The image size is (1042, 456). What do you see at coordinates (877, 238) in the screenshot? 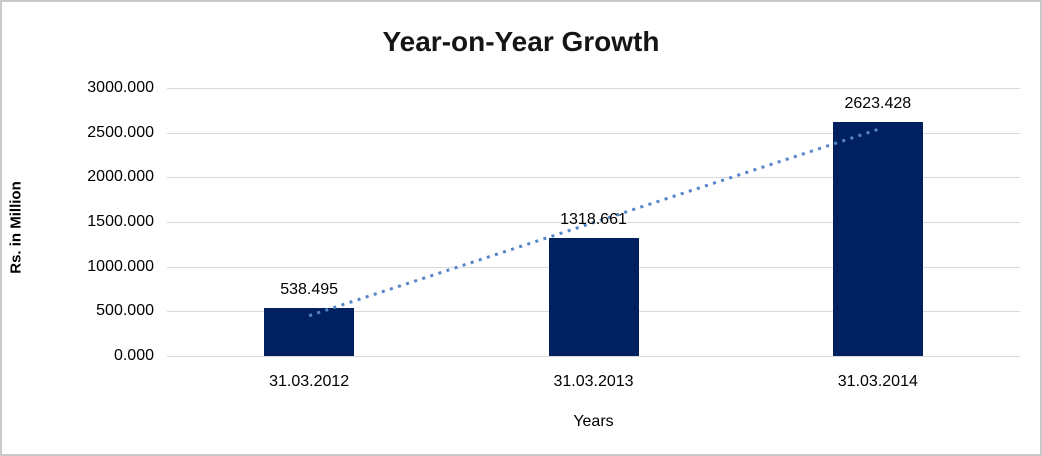
I see `bar-31.03.2014` at bounding box center [877, 238].